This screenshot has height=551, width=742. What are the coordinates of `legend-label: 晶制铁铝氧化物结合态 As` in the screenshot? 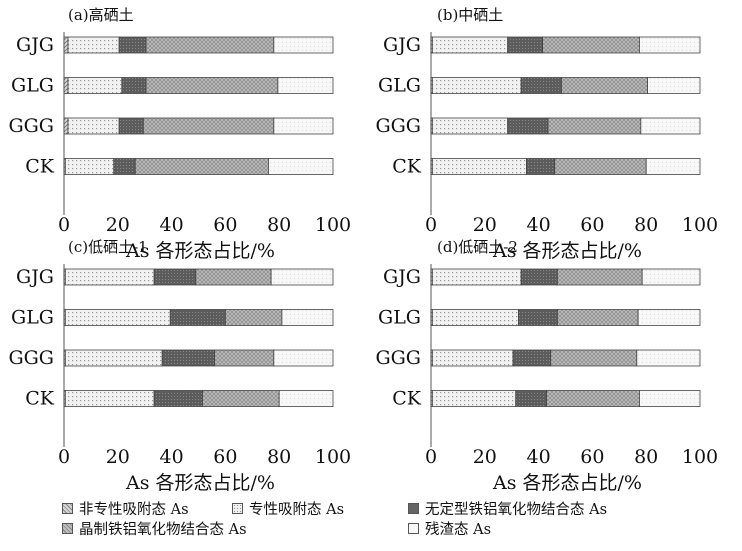 It's located at (163, 530).